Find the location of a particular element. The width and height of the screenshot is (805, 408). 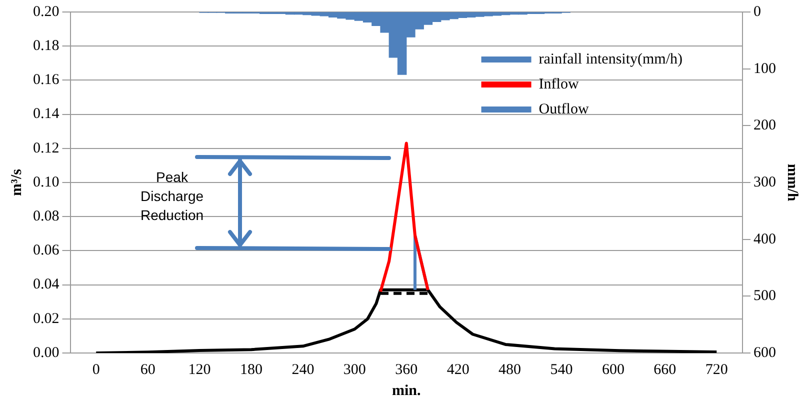

x-tick-label: 720 is located at coordinates (716, 370).